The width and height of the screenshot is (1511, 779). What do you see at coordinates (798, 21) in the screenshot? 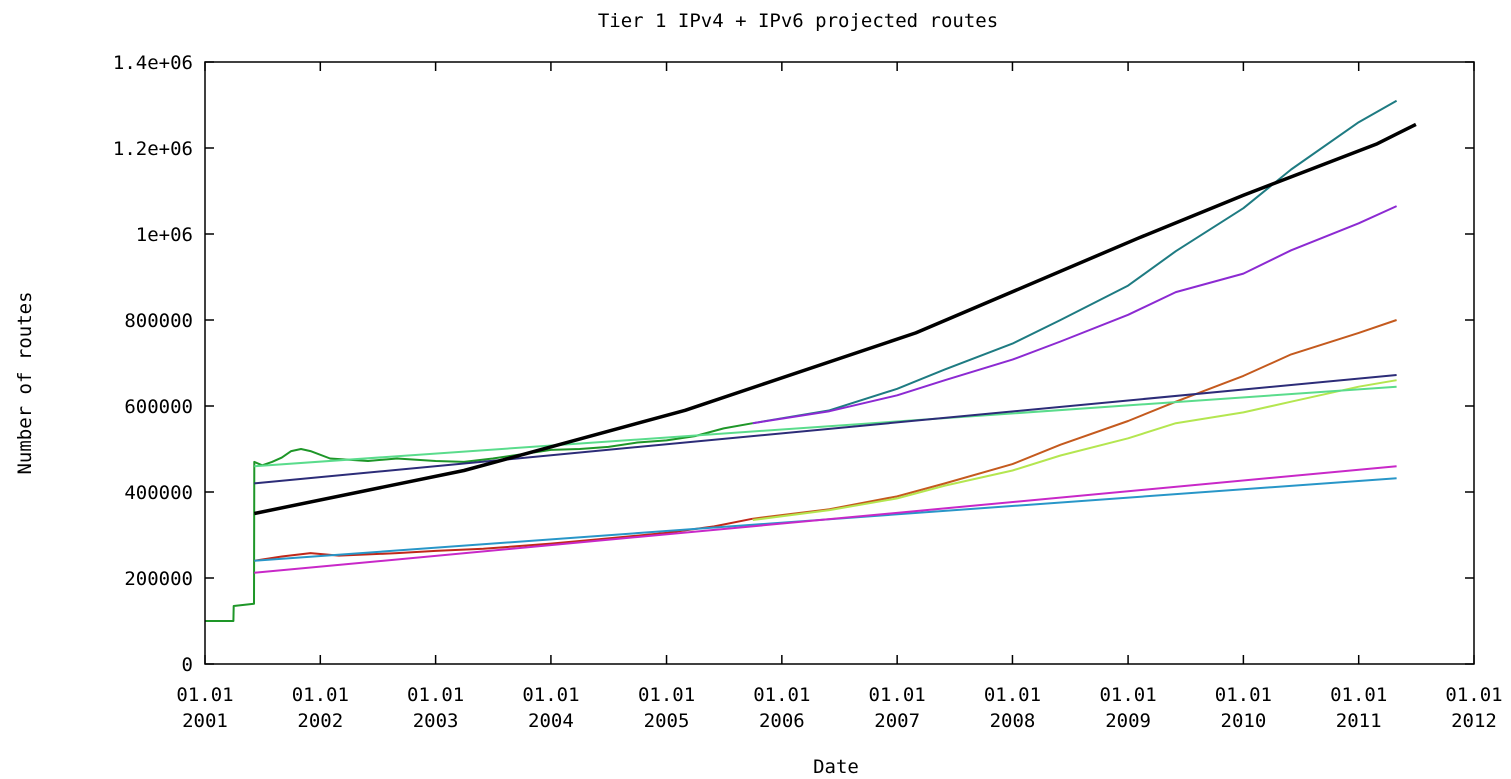
I see `chart-title: Tier 1 IPv4 + IPv6 projected routes` at bounding box center [798, 21].